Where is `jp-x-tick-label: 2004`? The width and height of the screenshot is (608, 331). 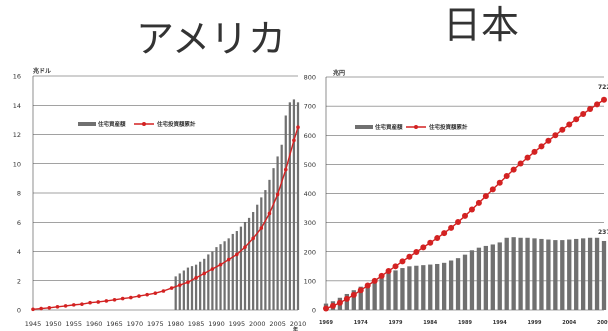
jp-x-tick-label: 2004 is located at coordinates (569, 323).